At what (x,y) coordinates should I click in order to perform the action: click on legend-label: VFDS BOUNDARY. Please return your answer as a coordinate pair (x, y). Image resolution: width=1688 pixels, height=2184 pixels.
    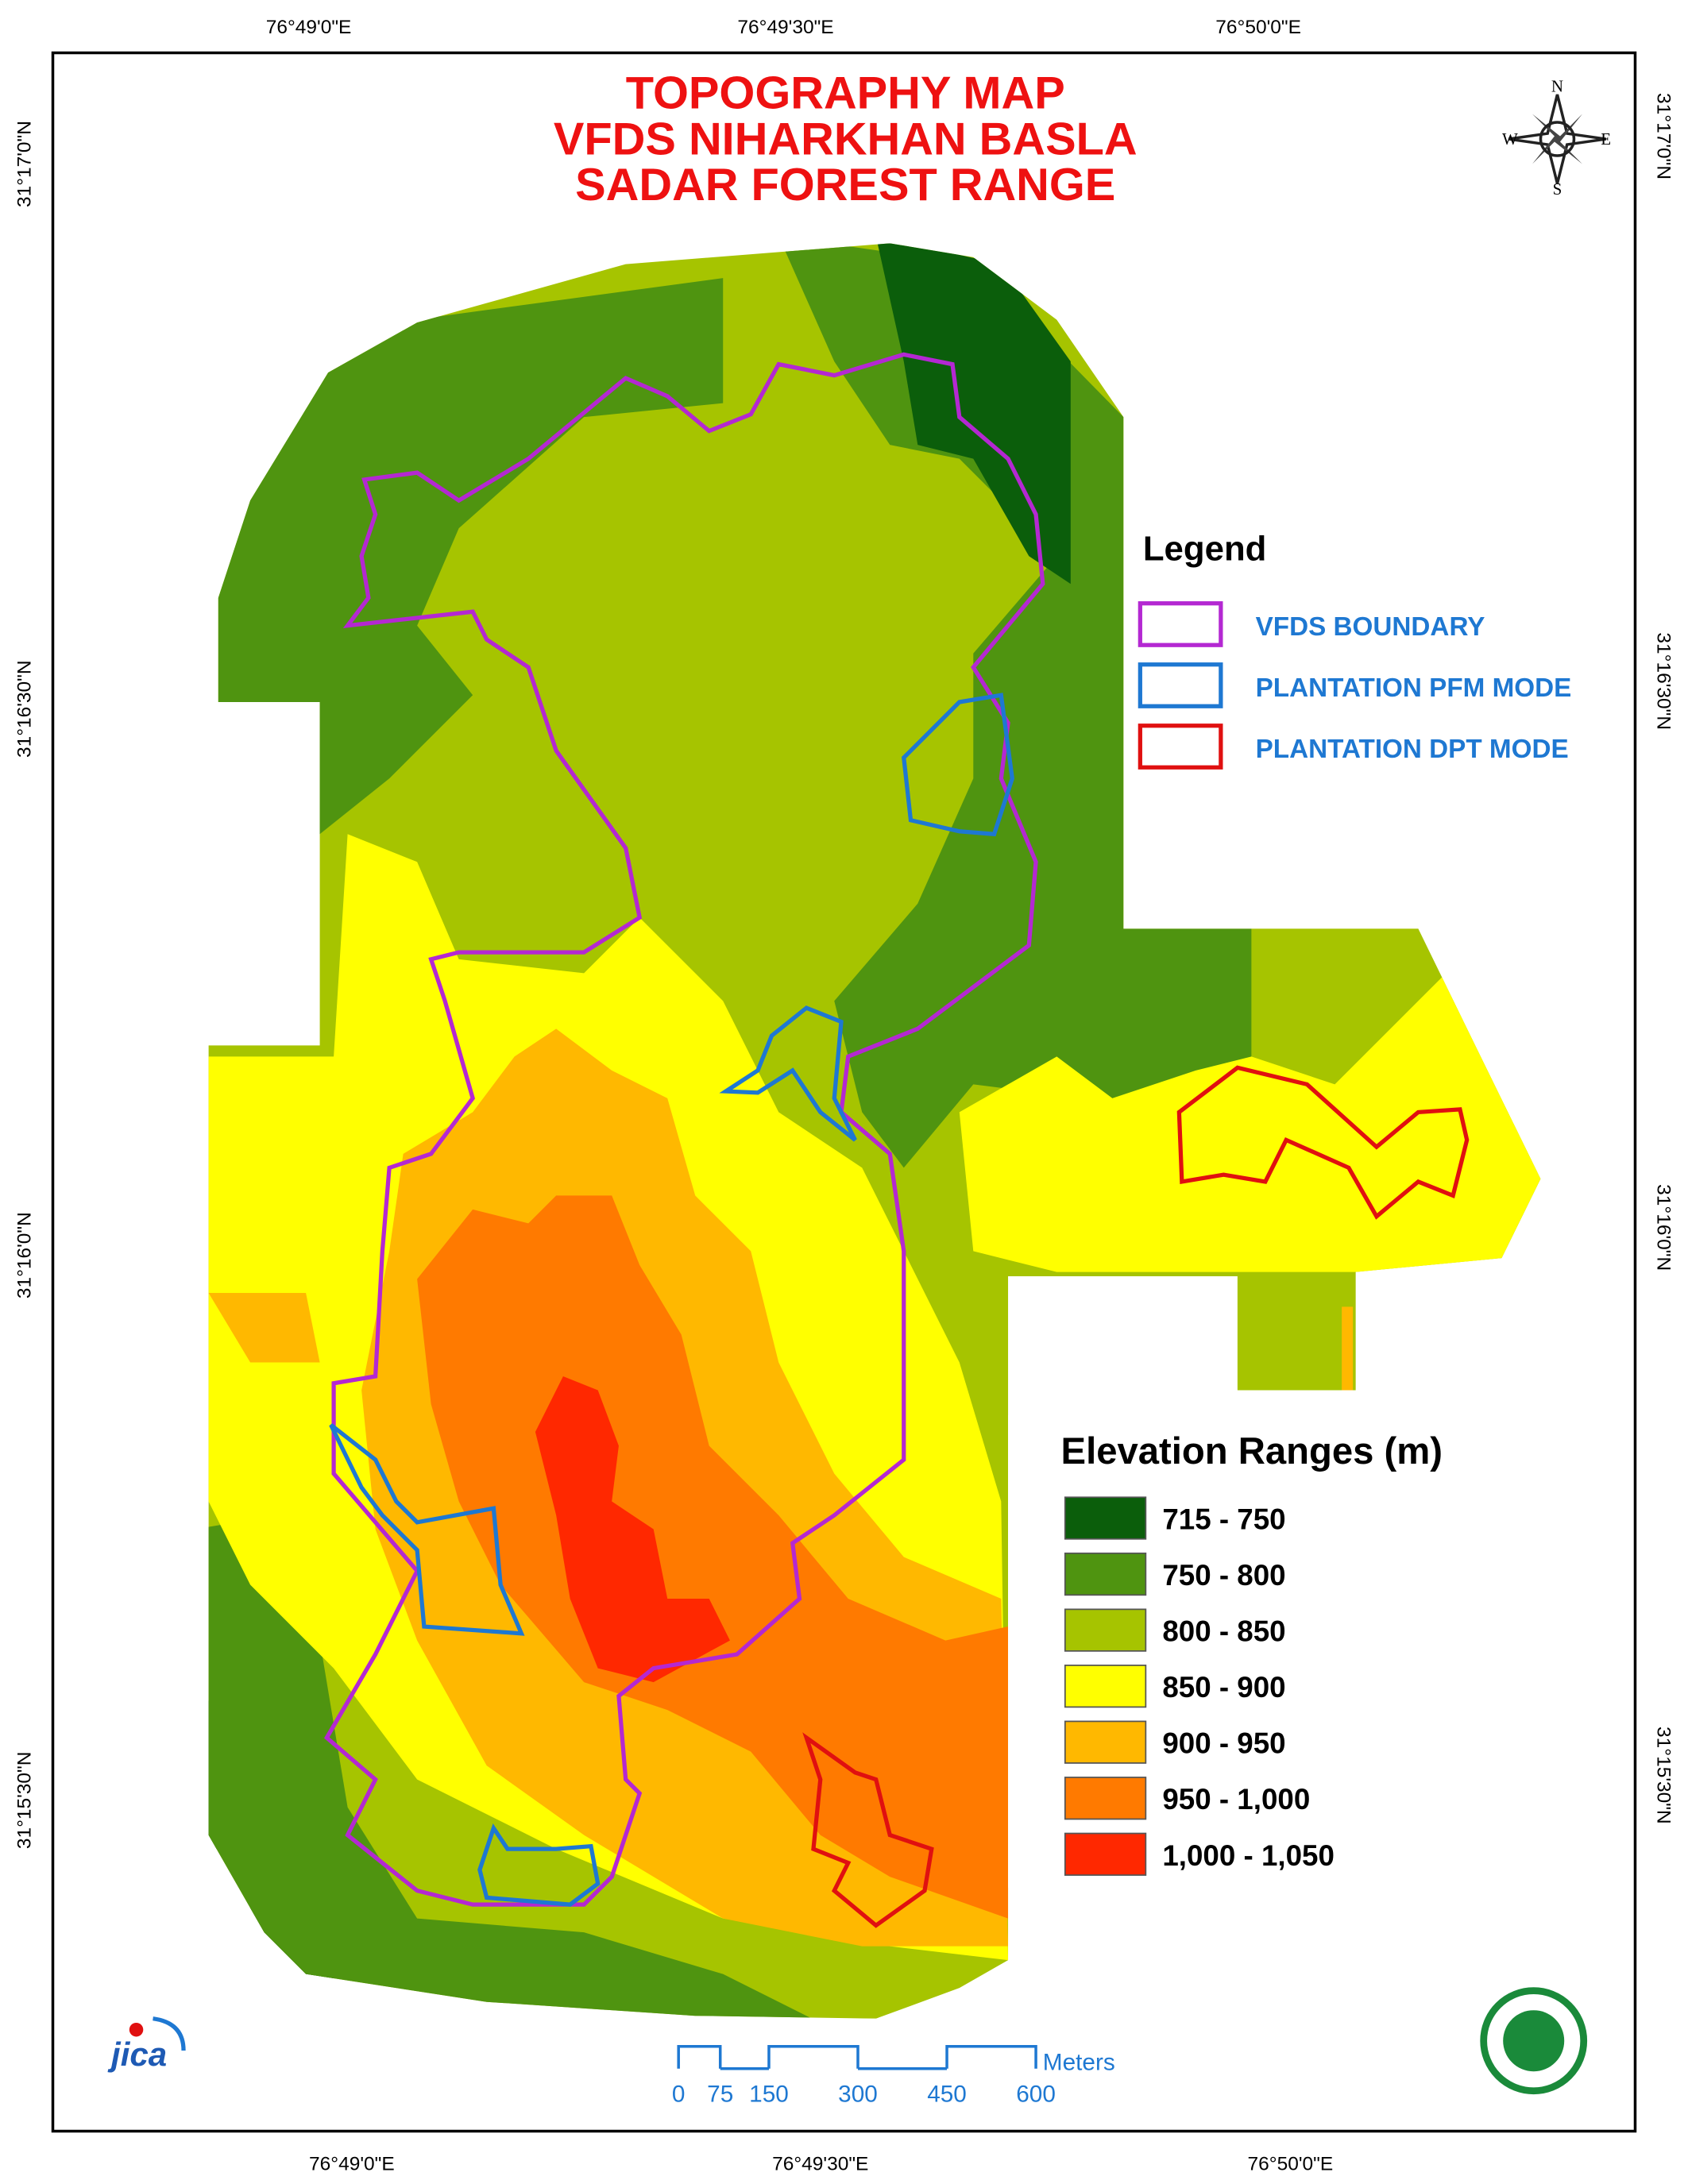
    Looking at the image, I should click on (1370, 627).